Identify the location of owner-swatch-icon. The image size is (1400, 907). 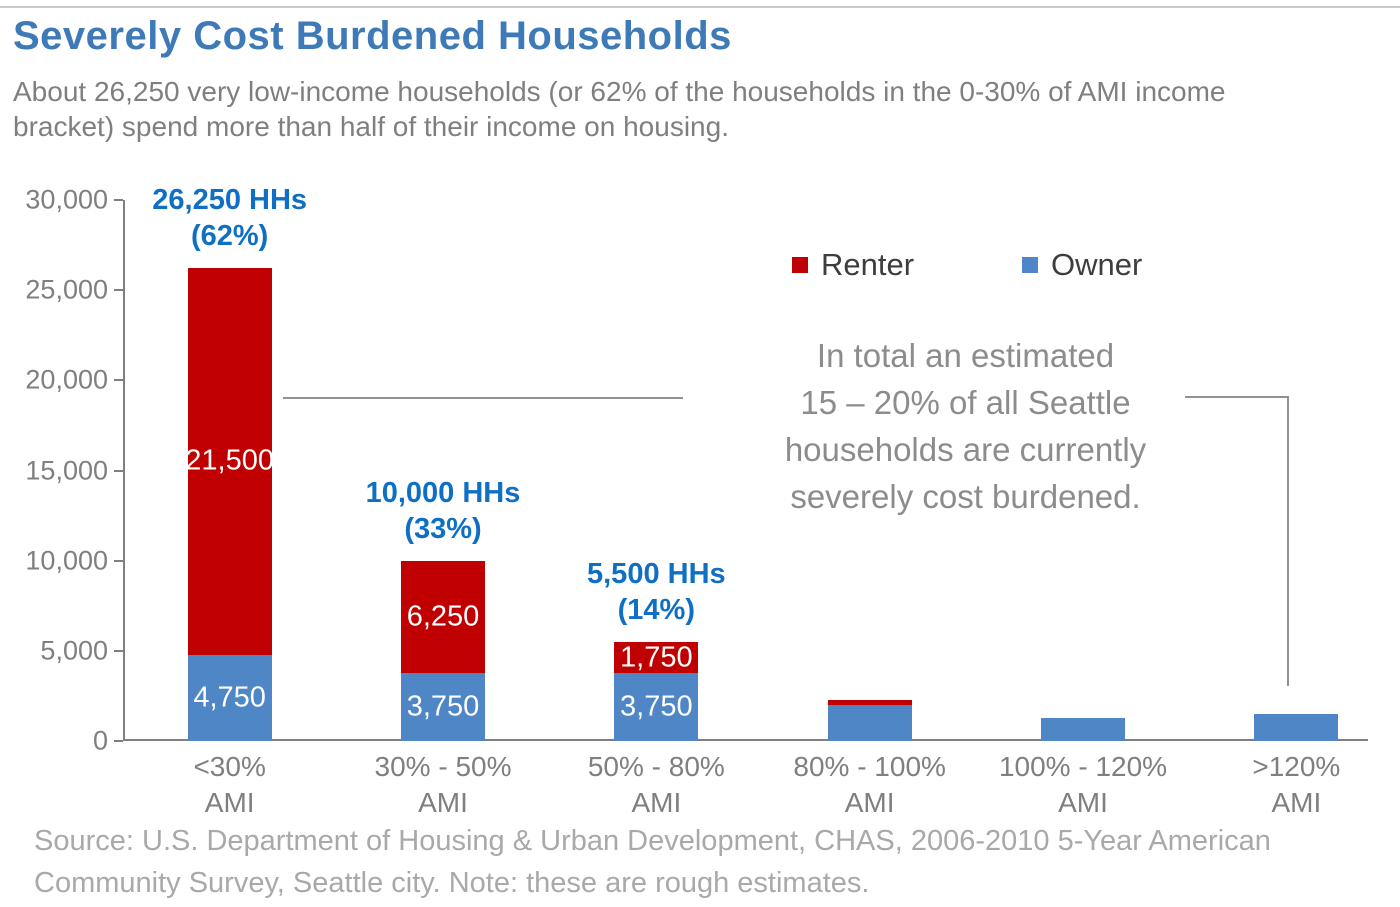
(1030, 265).